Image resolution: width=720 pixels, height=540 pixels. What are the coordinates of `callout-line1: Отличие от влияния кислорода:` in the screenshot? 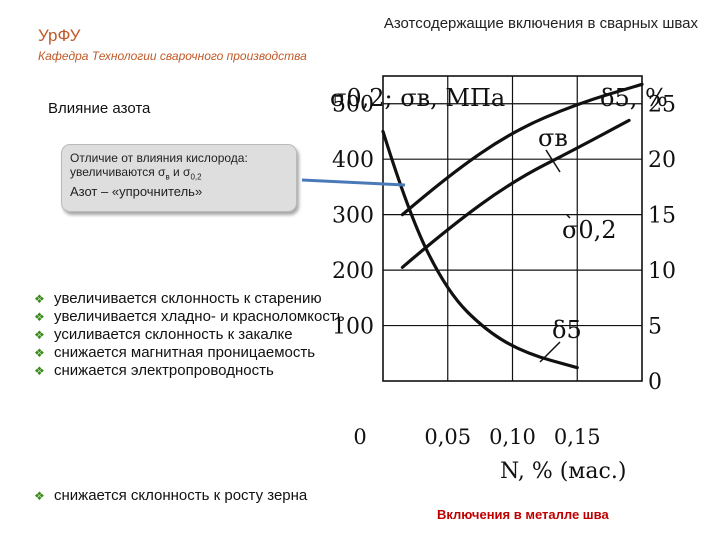 It's located at (159, 158).